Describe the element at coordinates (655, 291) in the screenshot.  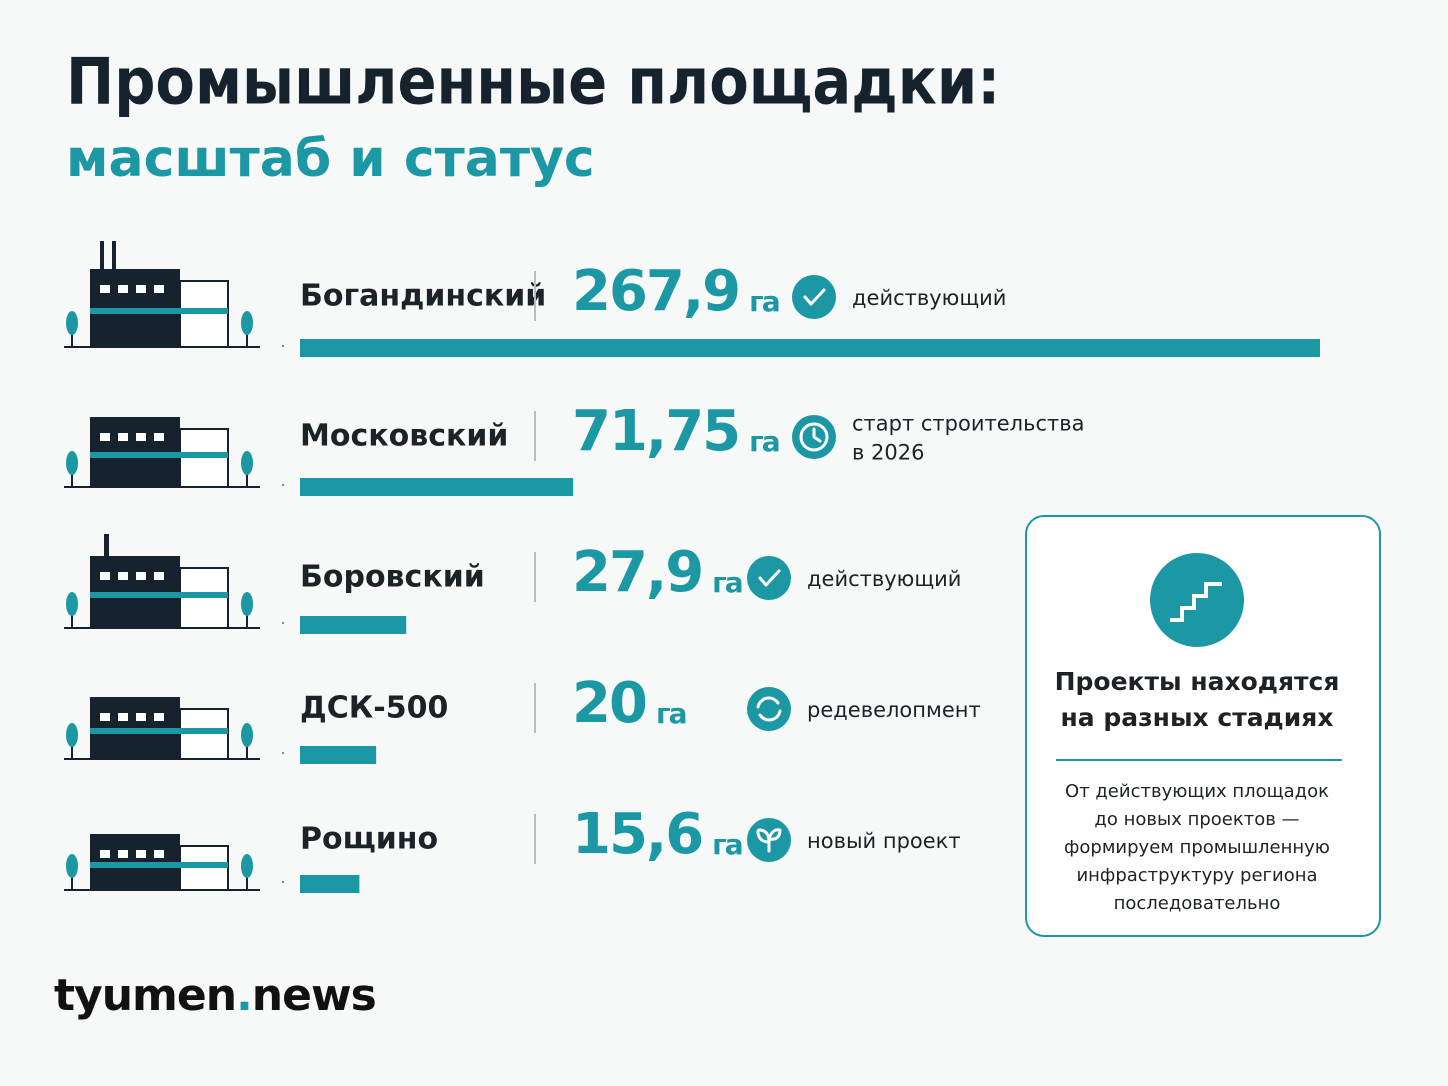
I see `value-number: 267,9` at that location.